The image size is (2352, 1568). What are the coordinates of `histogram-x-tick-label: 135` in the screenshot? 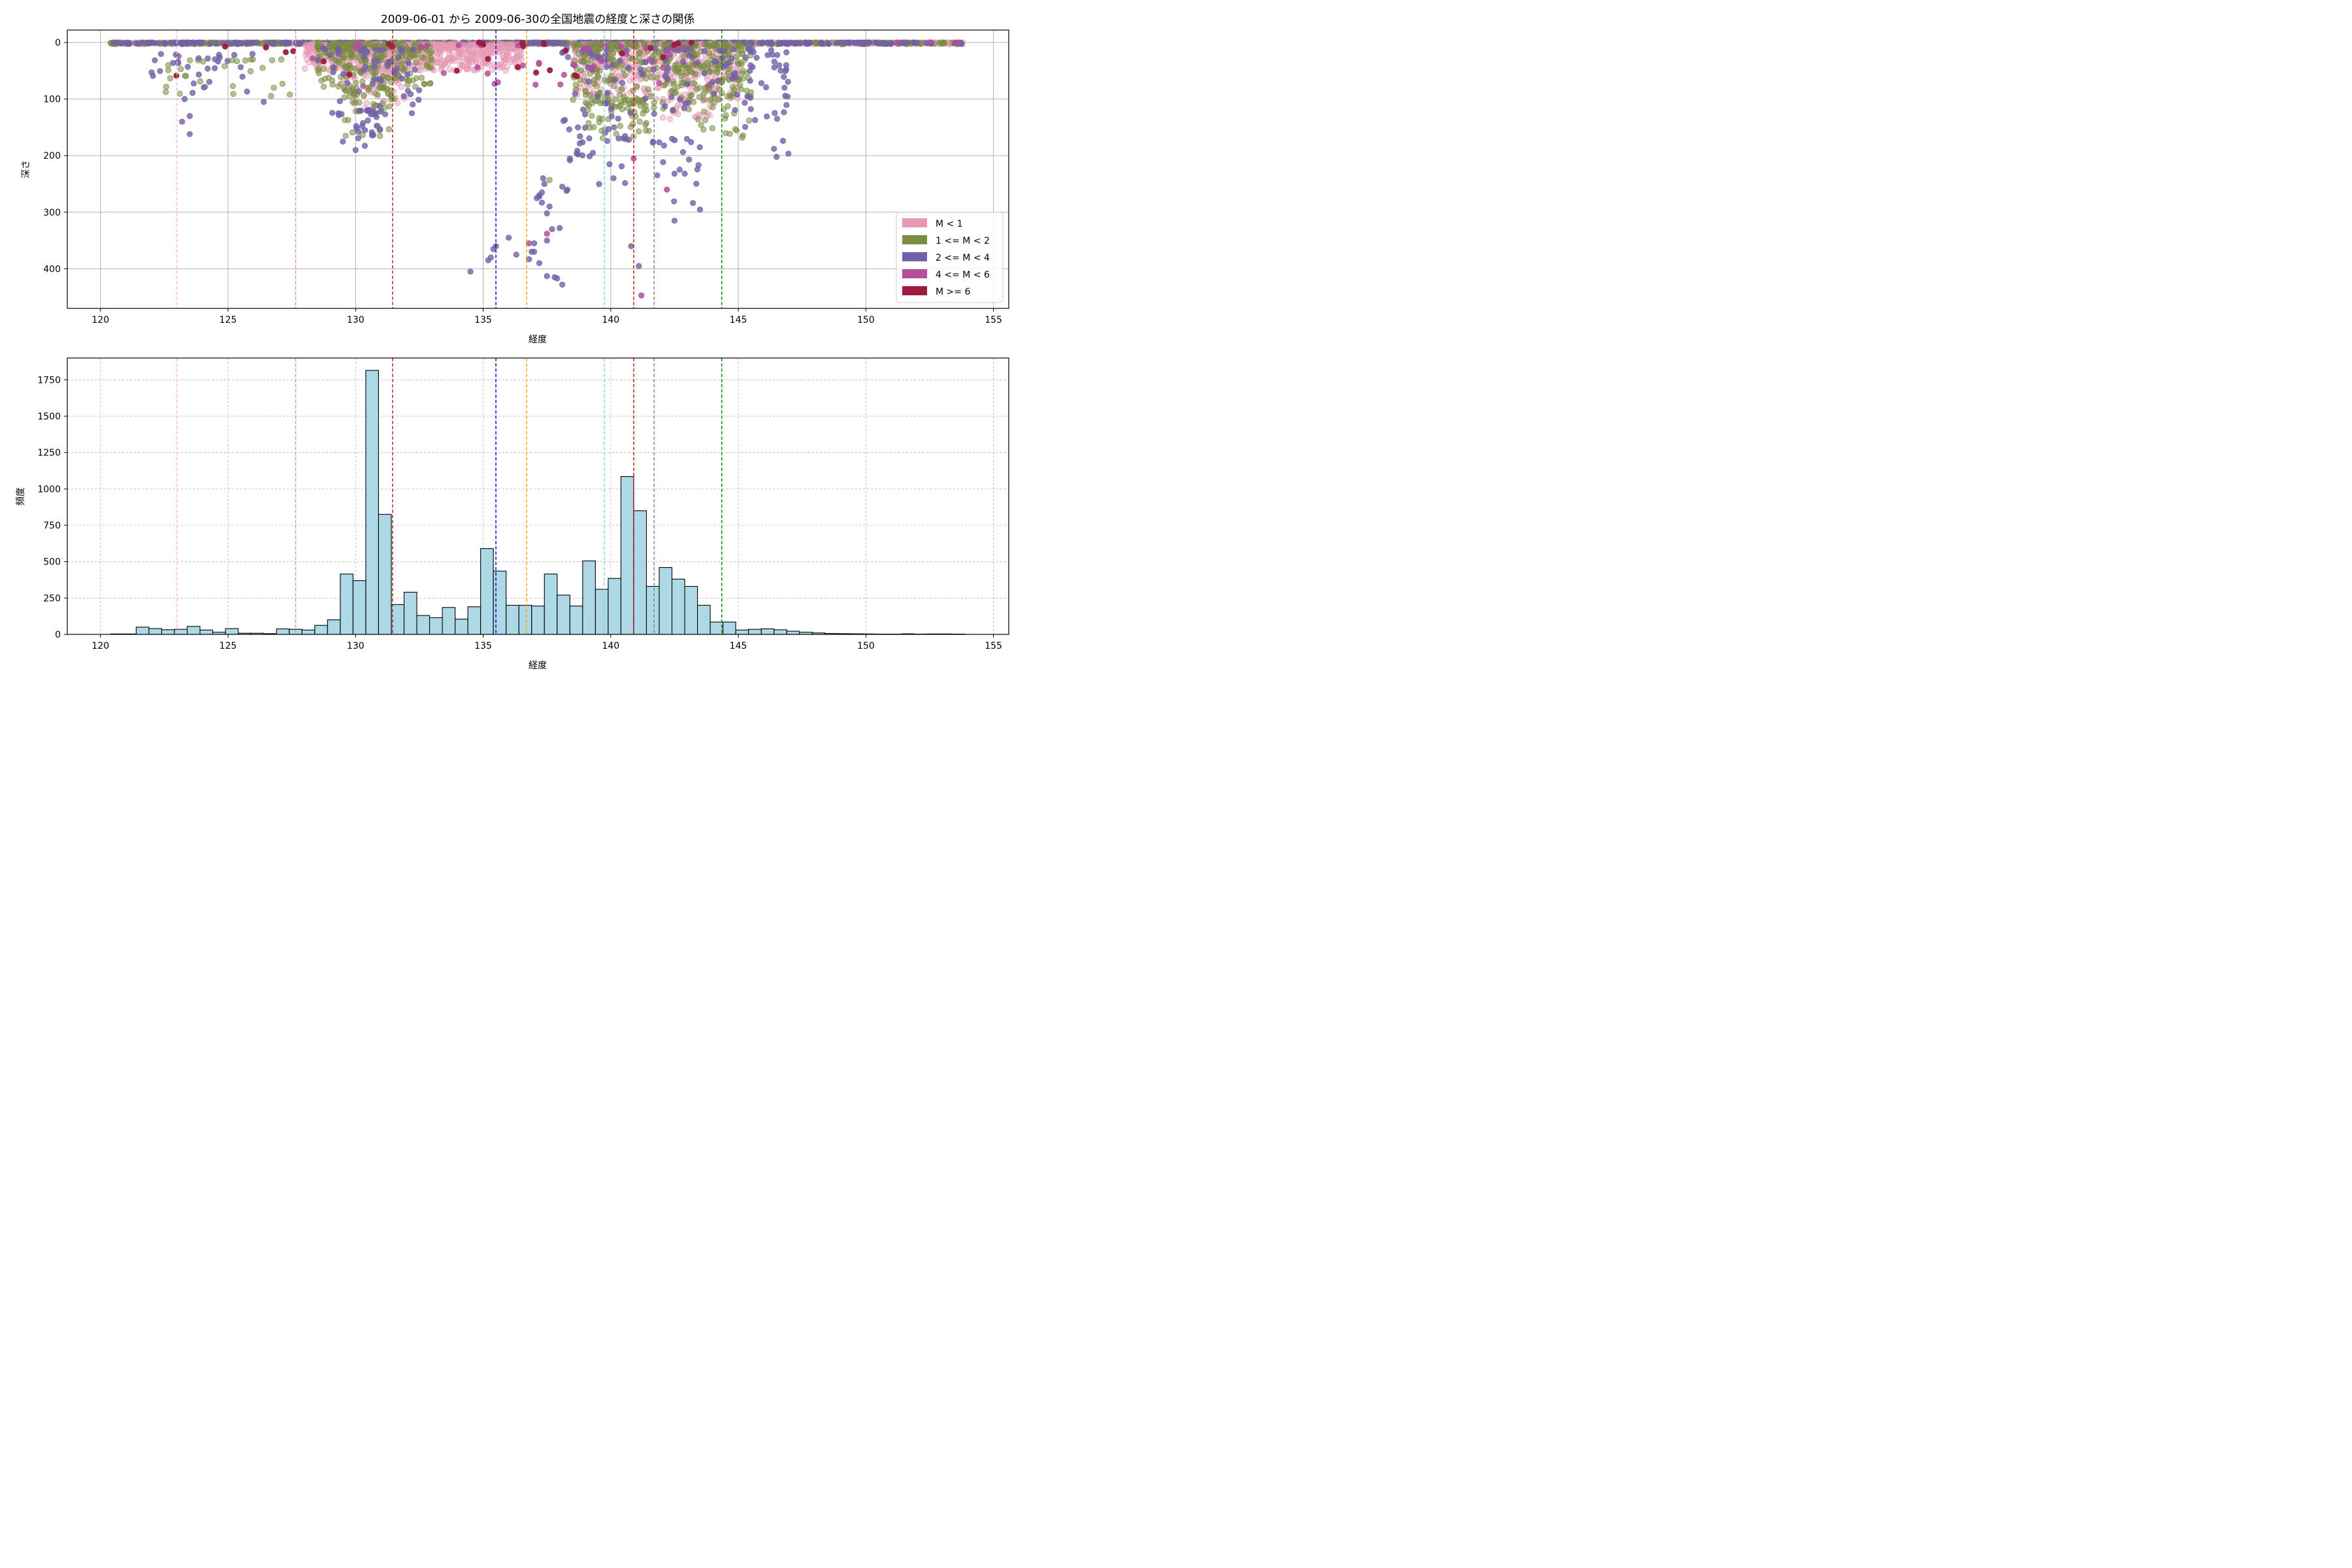 It's located at (483, 646).